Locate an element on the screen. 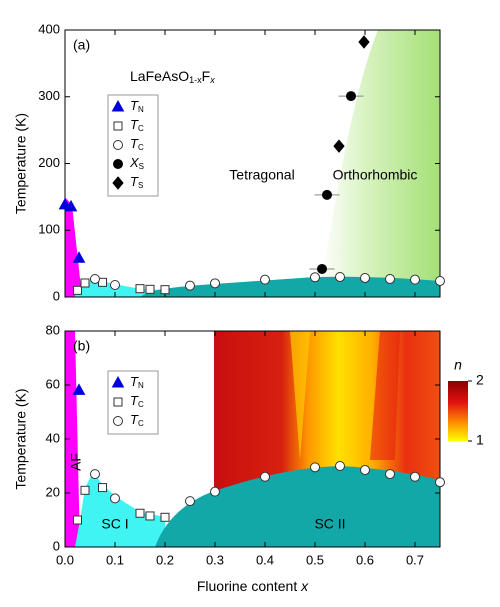 Image resolution: width=500 pixels, height=607 pixels. legend-label: TS is located at coordinates (136, 182).